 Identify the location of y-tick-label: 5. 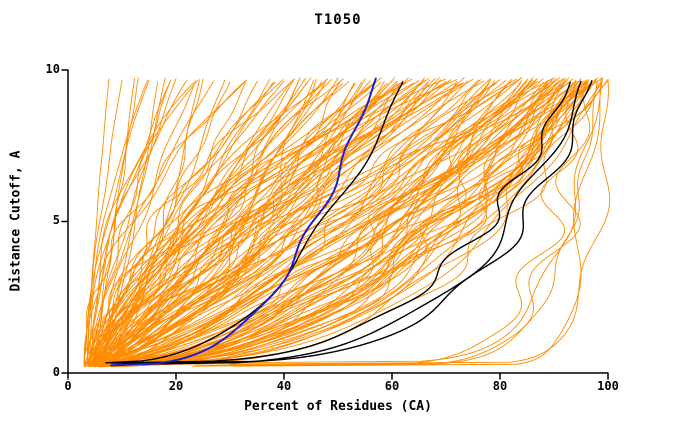
(56, 220).